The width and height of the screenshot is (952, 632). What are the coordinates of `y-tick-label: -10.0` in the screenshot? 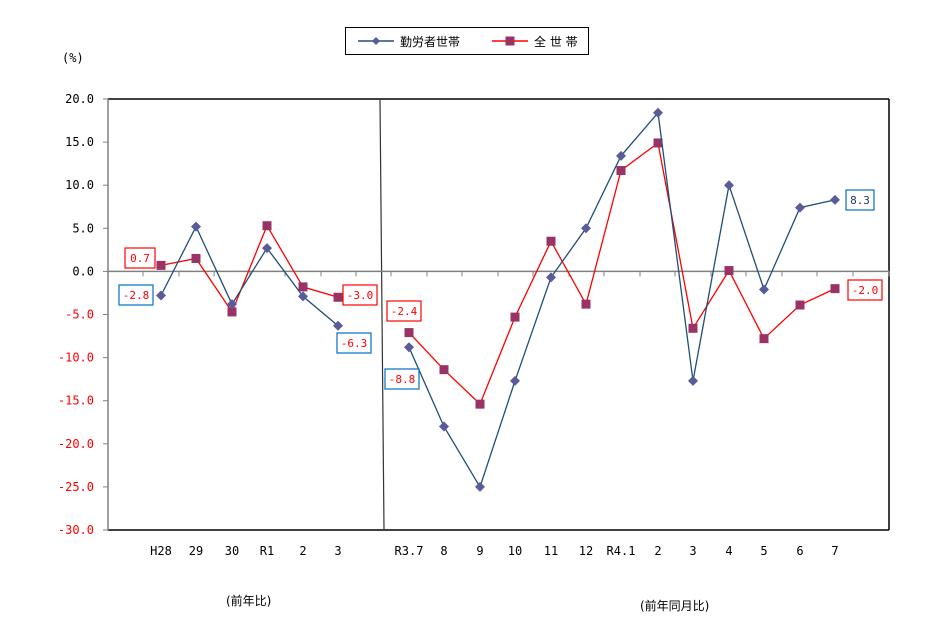 It's located at (76, 358).